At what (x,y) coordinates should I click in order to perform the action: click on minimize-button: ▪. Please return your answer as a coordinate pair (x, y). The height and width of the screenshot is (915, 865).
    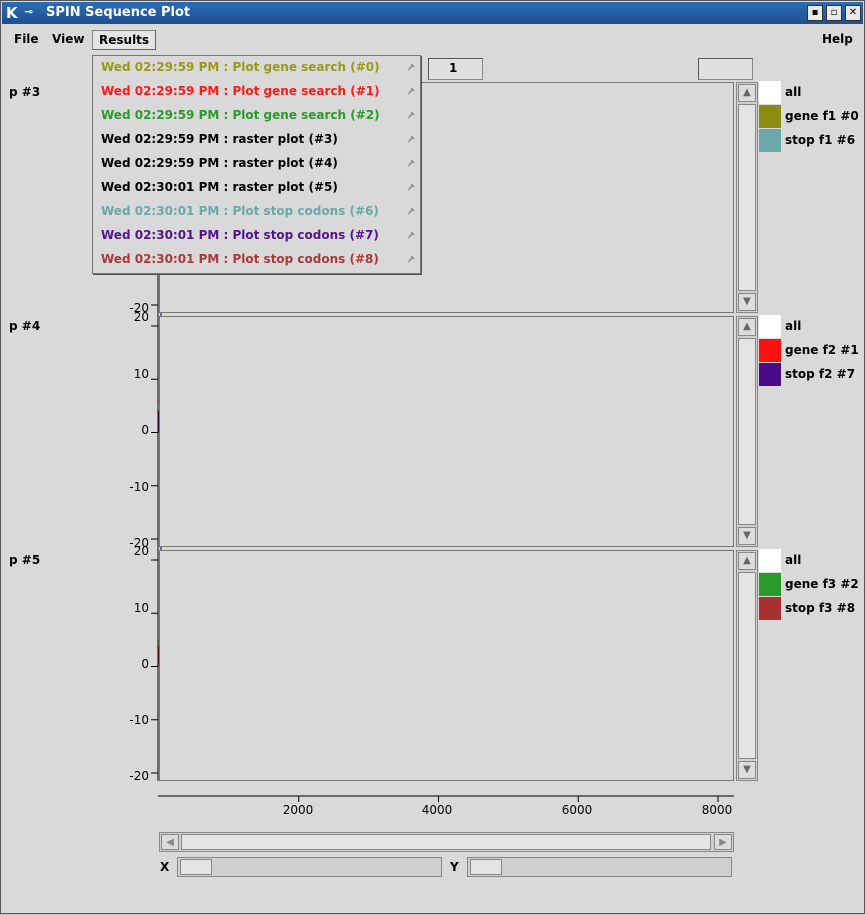
    Looking at the image, I should click on (815, 13).